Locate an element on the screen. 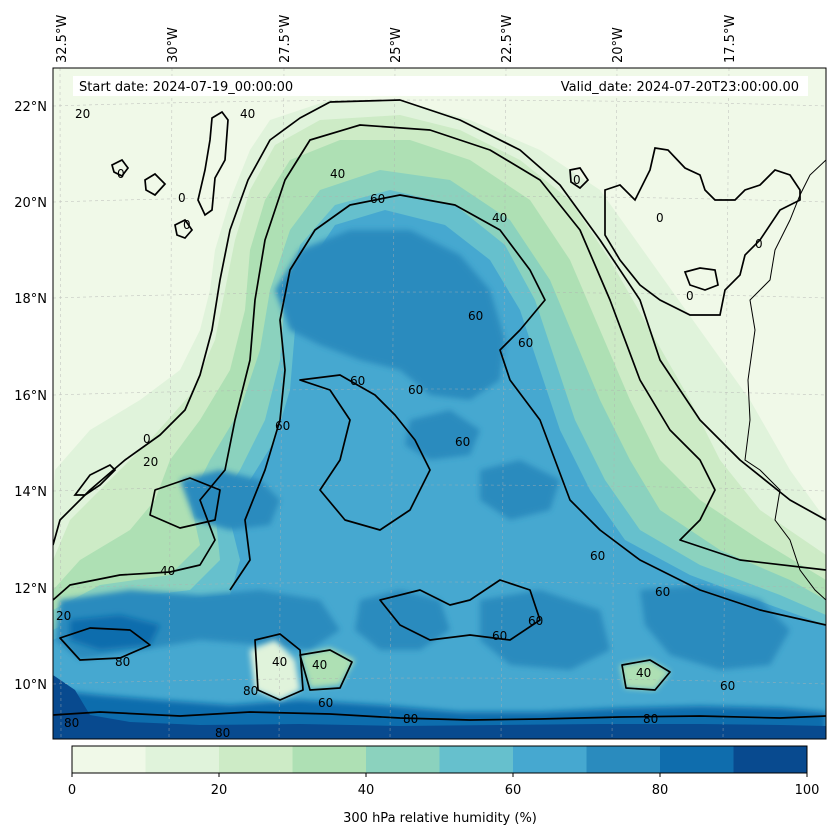 Image resolution: width=837 pixels, height=836 pixels. lat-label: 20°N is located at coordinates (30, 203).